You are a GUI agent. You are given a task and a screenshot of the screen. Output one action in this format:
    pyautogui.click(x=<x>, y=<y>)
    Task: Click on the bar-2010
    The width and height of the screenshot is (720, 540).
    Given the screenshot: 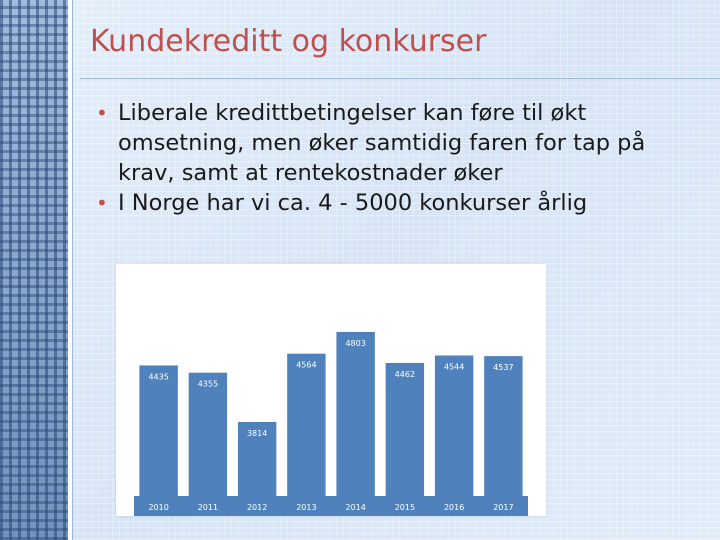 What is the action you would take?
    pyautogui.click(x=158, y=430)
    